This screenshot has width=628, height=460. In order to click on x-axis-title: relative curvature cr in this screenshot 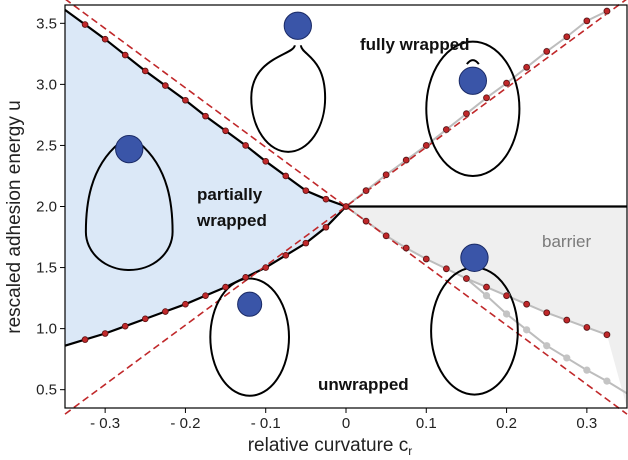, I will do `click(330, 446)`.